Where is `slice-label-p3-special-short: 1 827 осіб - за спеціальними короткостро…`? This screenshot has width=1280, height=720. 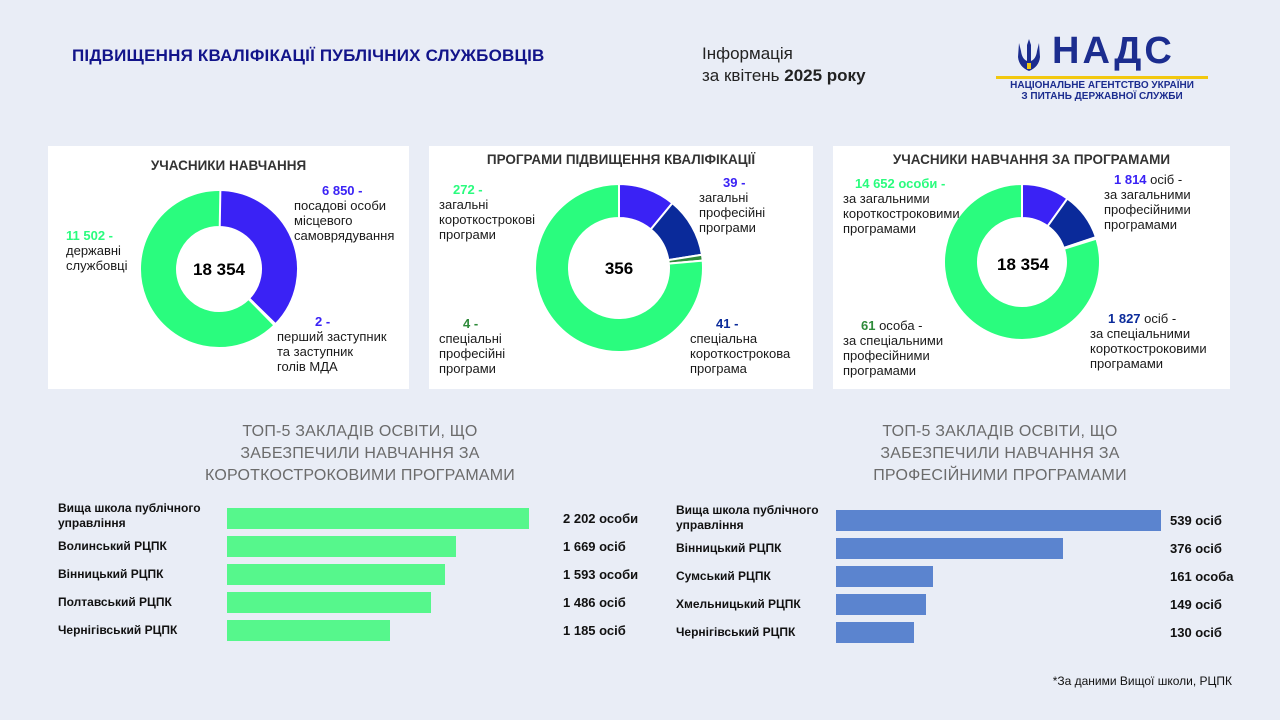 slice-label-p3-special-short: 1 827 осіб - за спеціальними короткостро… is located at coordinates (1148, 341).